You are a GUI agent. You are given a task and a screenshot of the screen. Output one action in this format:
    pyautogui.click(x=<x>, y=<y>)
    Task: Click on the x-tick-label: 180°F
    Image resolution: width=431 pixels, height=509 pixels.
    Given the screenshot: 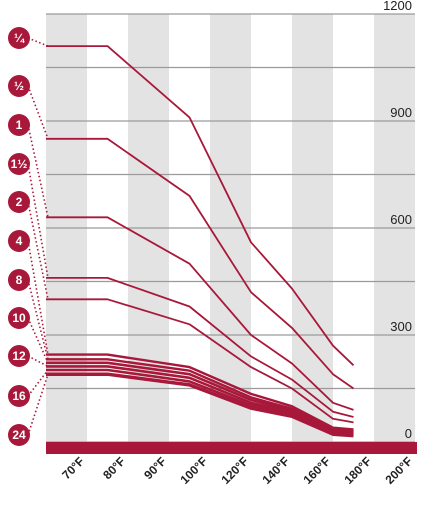 What is the action you would take?
    pyautogui.click(x=357, y=470)
    